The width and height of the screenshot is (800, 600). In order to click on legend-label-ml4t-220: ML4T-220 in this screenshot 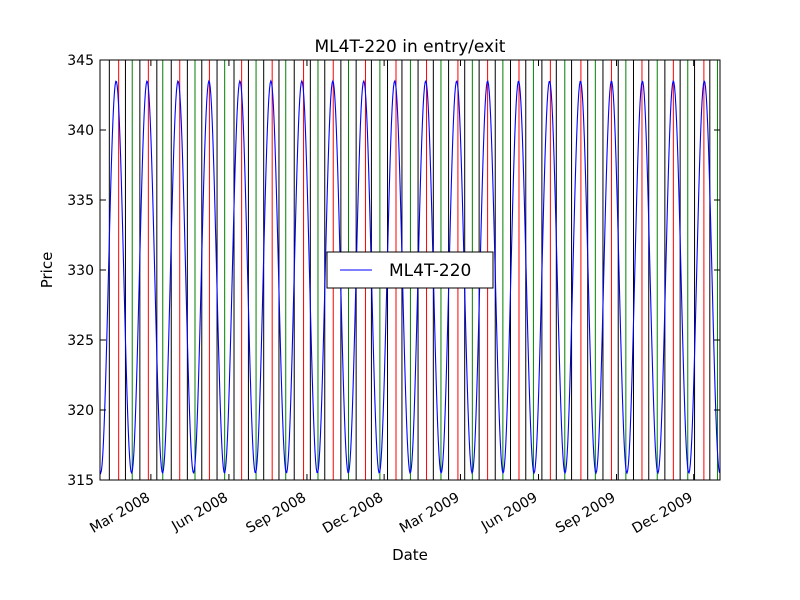, I will do `click(430, 271)`.